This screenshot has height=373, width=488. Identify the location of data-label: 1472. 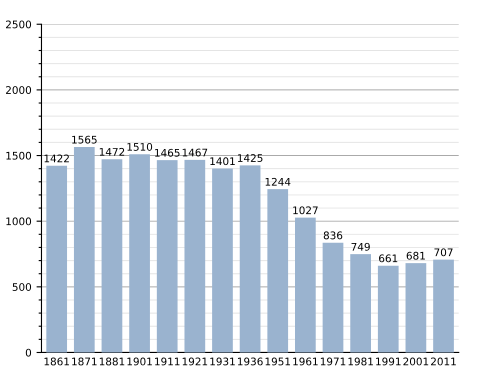
(112, 152).